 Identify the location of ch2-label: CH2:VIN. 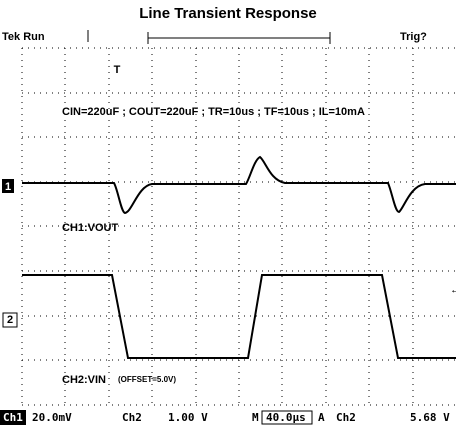
(84, 380).